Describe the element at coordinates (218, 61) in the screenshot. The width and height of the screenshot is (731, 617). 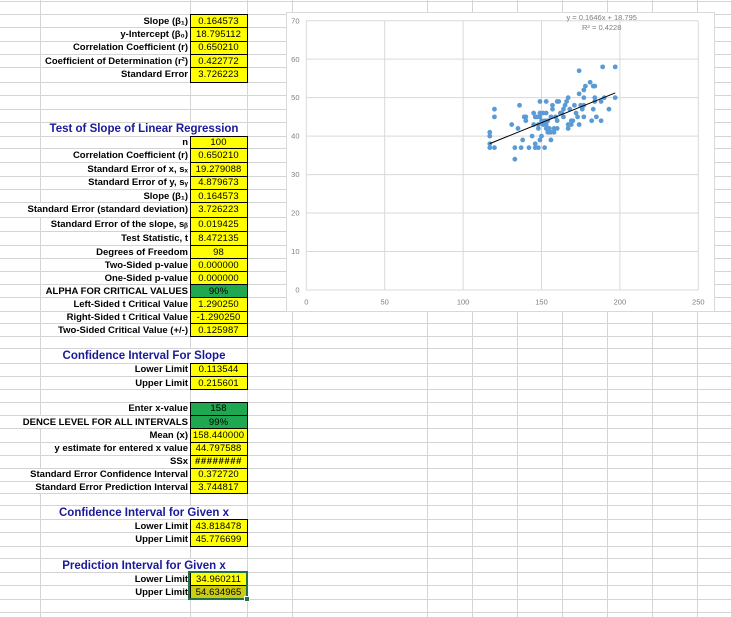
I see `value-cell: 0.422772` at that location.